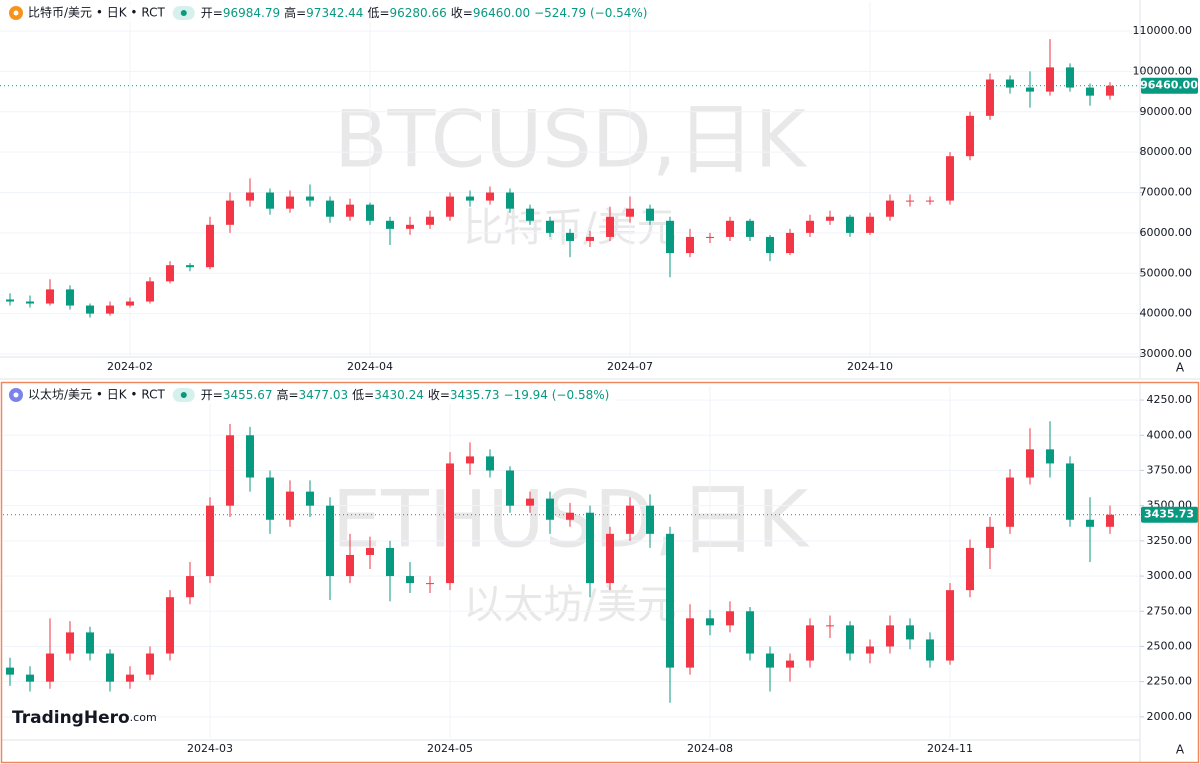 The image size is (1200, 764). I want to click on x-tick-label: 2024-11, so click(950, 748).